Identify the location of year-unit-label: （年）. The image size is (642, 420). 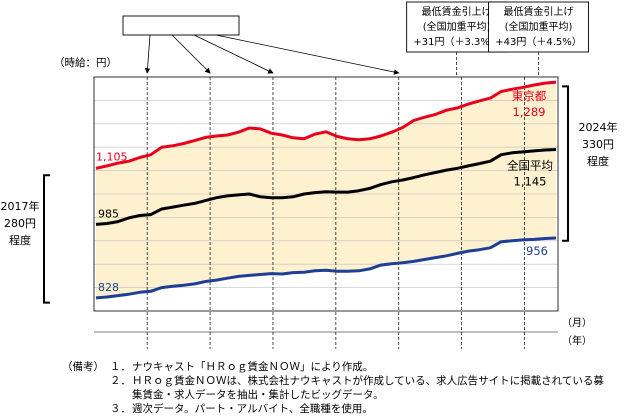
(577, 340).